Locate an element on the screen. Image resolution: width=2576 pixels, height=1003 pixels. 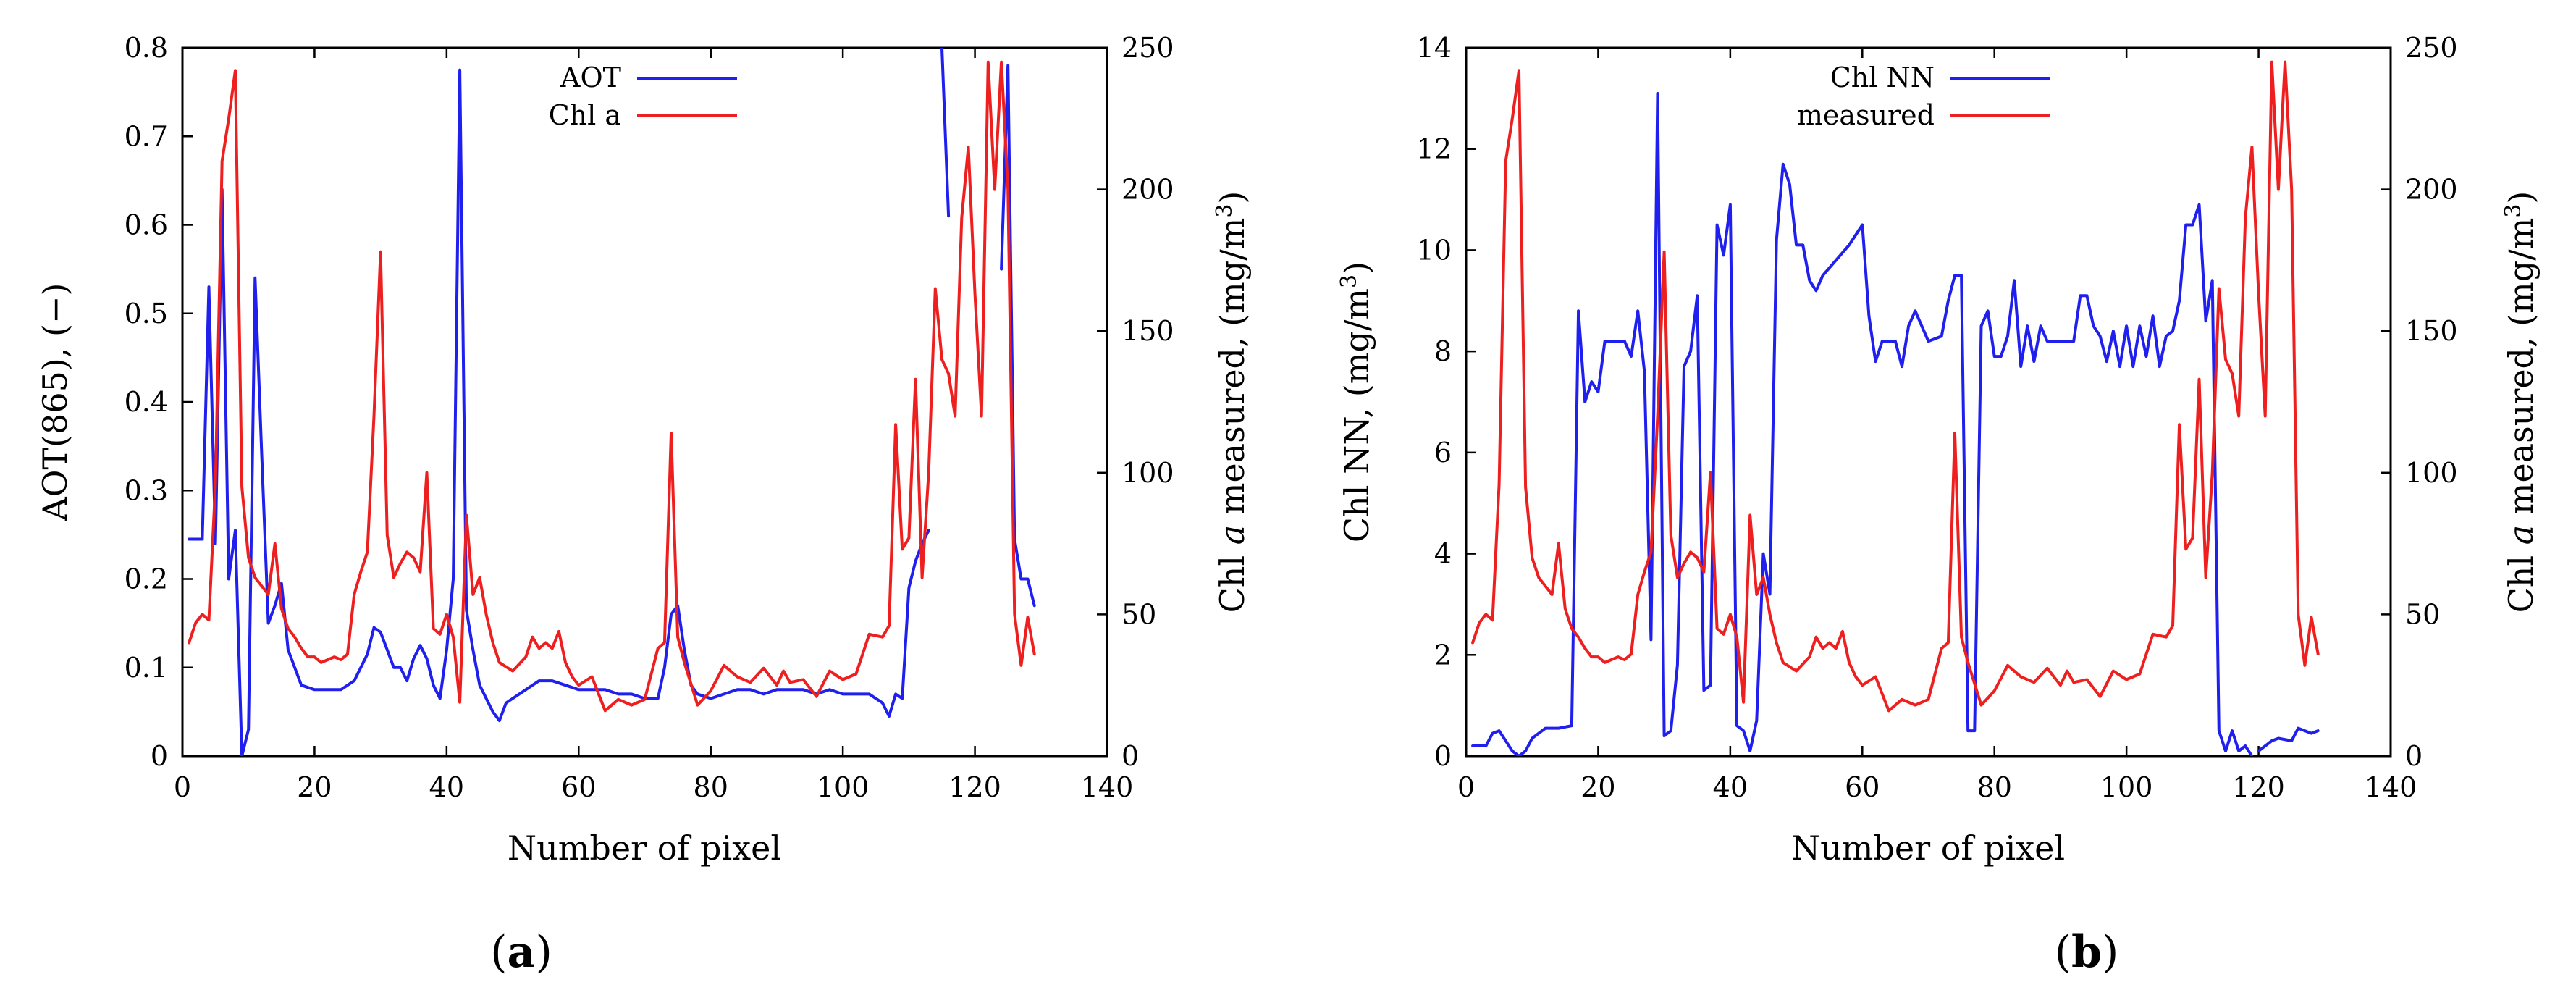
panel-a-caption-close: ) is located at coordinates (543, 952).